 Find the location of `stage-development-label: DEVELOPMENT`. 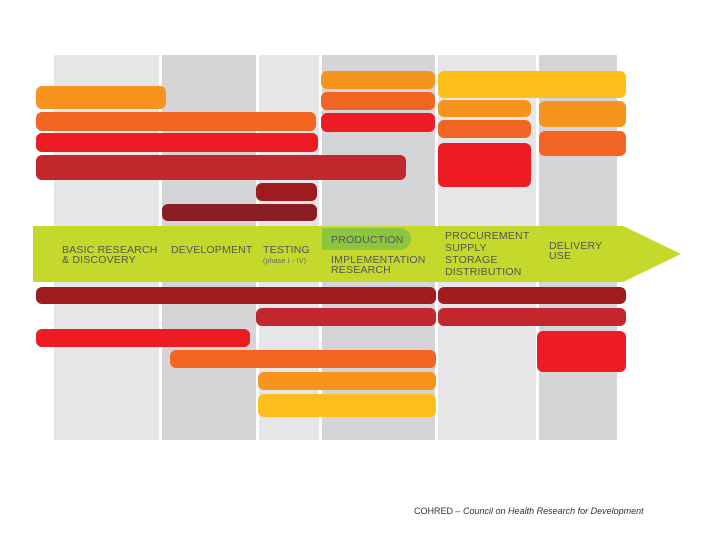

stage-development-label: DEVELOPMENT is located at coordinates (212, 250).